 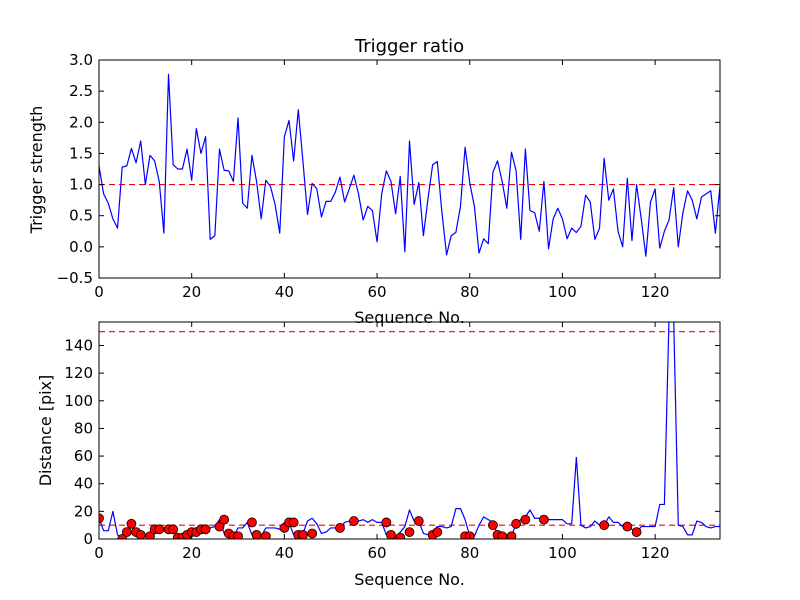 What do you see at coordinates (81, 60) in the screenshot?
I see `top-y-tick-label: 3.0` at bounding box center [81, 60].